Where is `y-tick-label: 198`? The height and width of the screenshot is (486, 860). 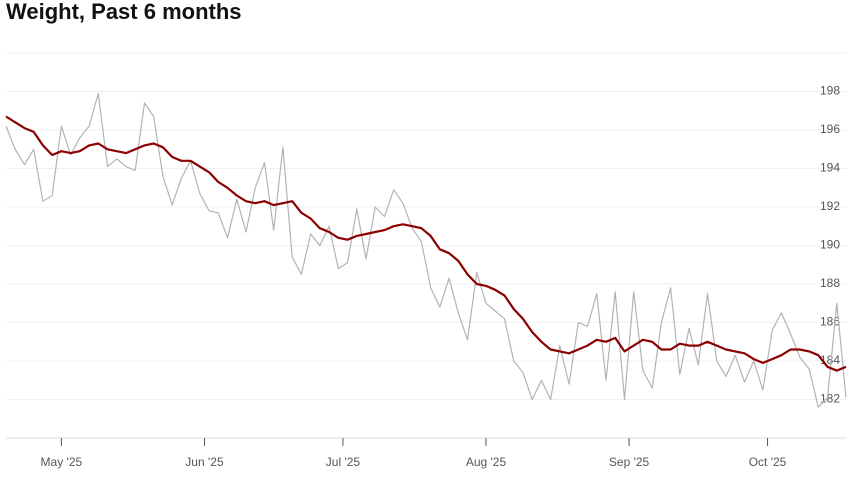
y-tick-label: 198 is located at coordinates (830, 91).